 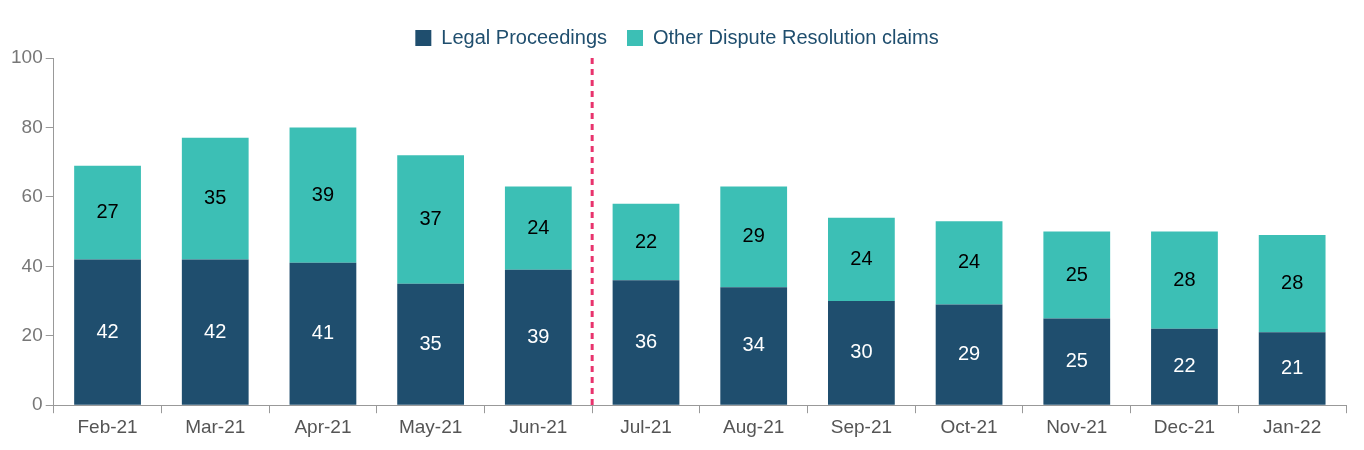 I want to click on y-tick-label: 0, so click(x=37, y=404).